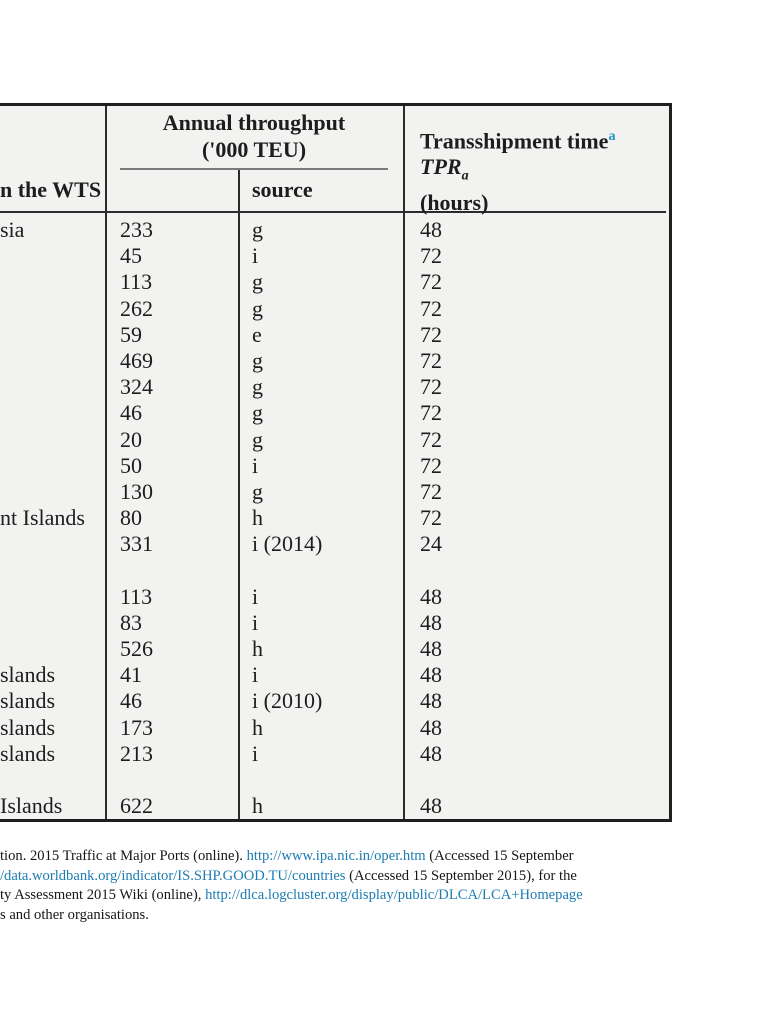 The image size is (768, 1024). I want to click on table-row: 262 g 72, so click(334, 309).